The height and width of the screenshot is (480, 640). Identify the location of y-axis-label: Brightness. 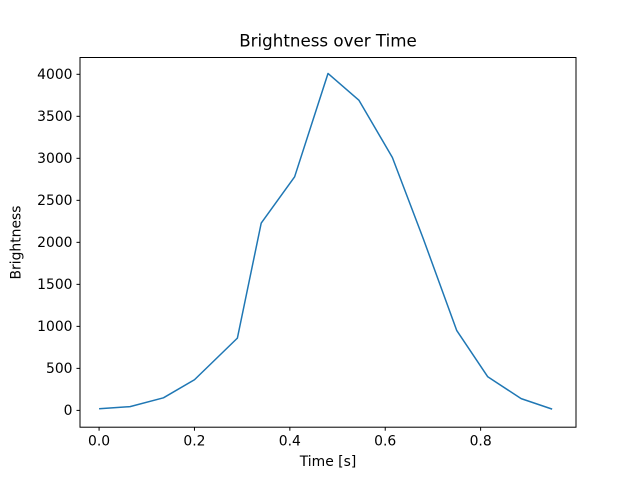
(17, 243).